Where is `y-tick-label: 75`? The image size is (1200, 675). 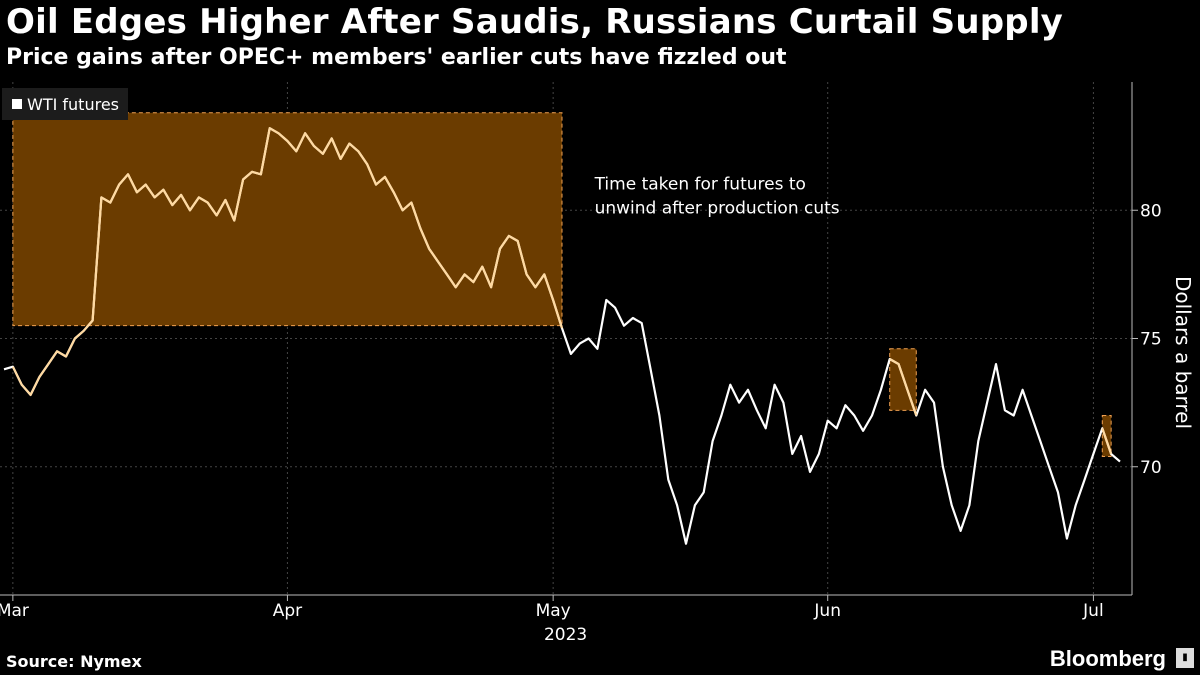 y-tick-label: 75 is located at coordinates (1151, 340).